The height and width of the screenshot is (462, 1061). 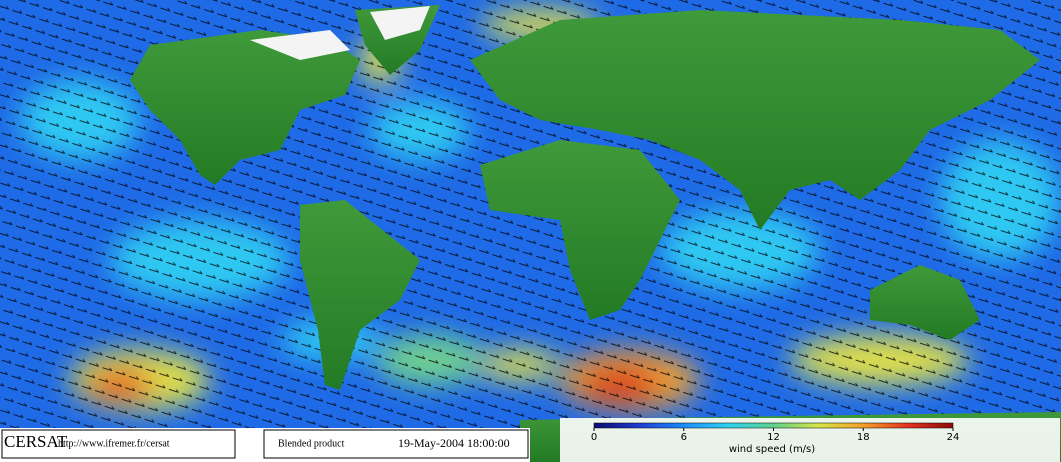 I want to click on product-box, so click(x=396, y=444).